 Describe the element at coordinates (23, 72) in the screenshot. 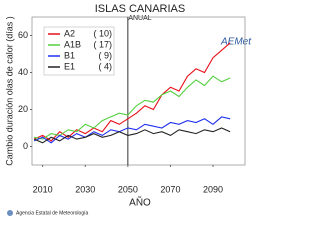

I see `y-tick-label: 40` at that location.